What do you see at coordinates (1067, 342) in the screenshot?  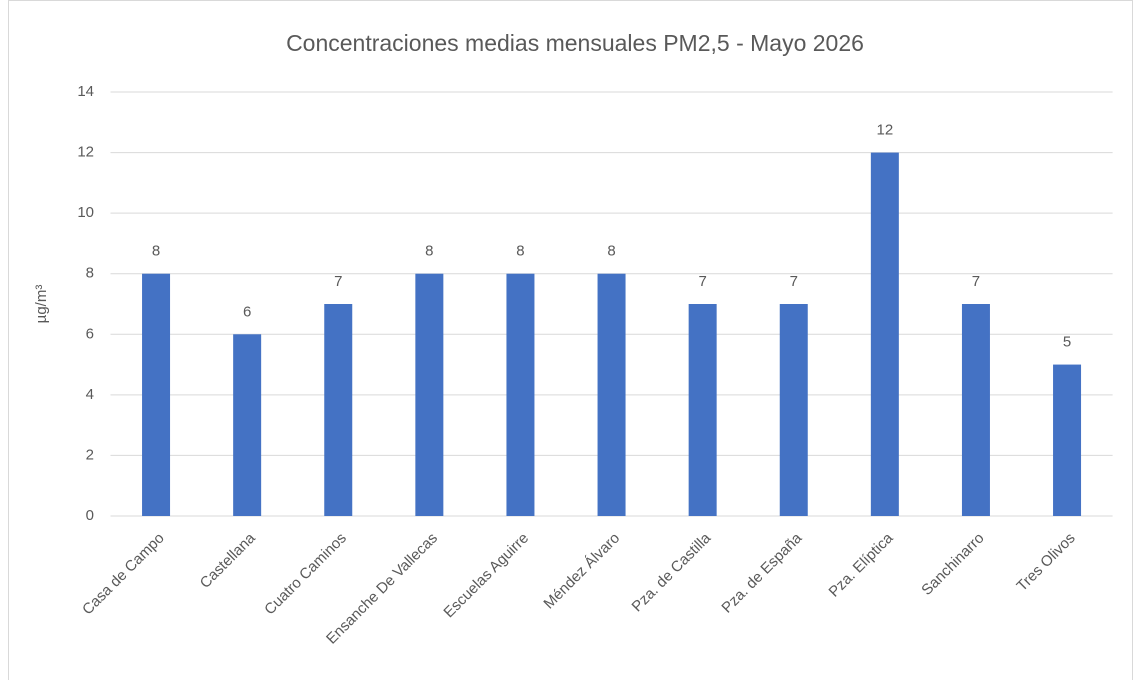 I see `data-label: 5` at bounding box center [1067, 342].